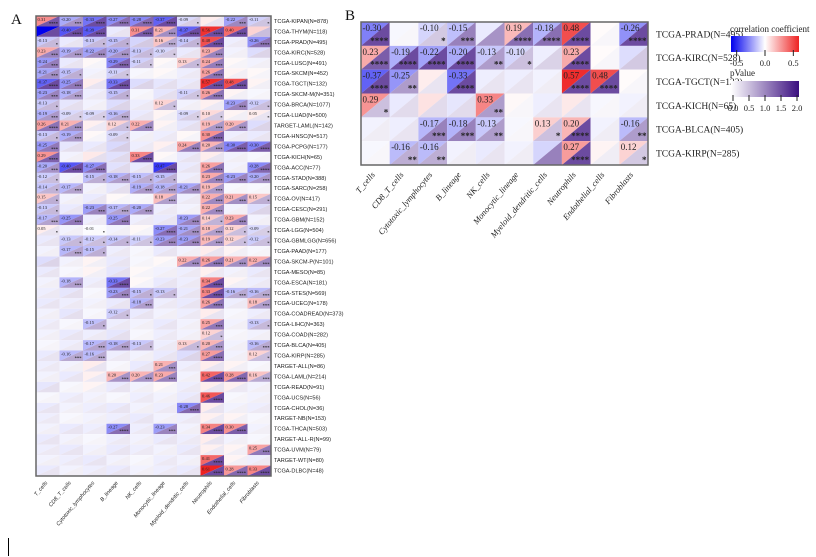 The height and width of the screenshot is (557, 816). What do you see at coordinates (300, 43) in the screenshot?
I see `row-label: TCGA-PRAD(N=495)` at bounding box center [300, 43].